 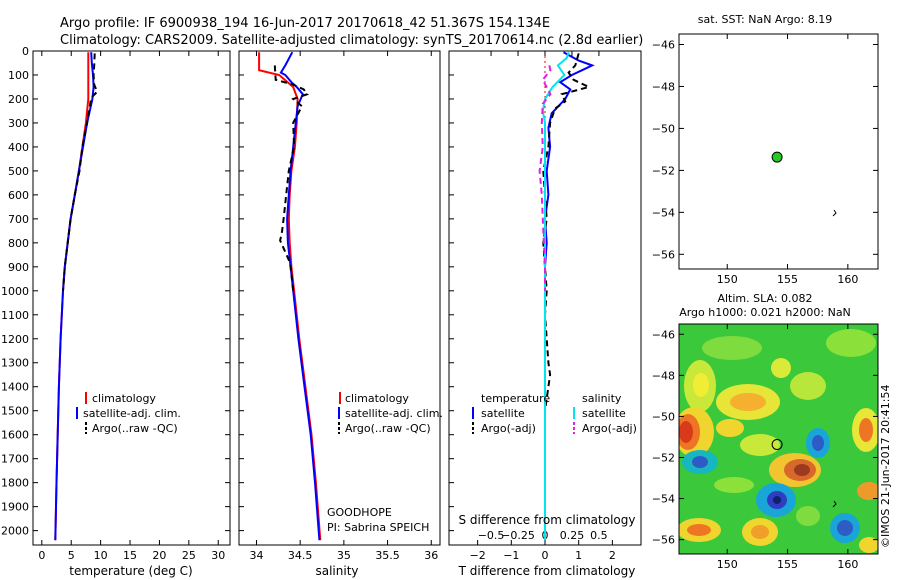 I want to click on difference-chart: −2 −1 0 1 2−0.5−0.25 0 0.25 0.5, so click(x=543, y=306).